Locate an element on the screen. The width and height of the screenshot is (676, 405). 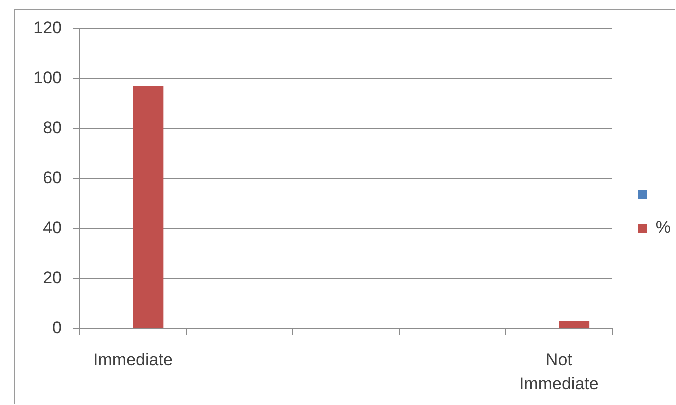
x-tick-label: Immediate is located at coordinates (133, 360).